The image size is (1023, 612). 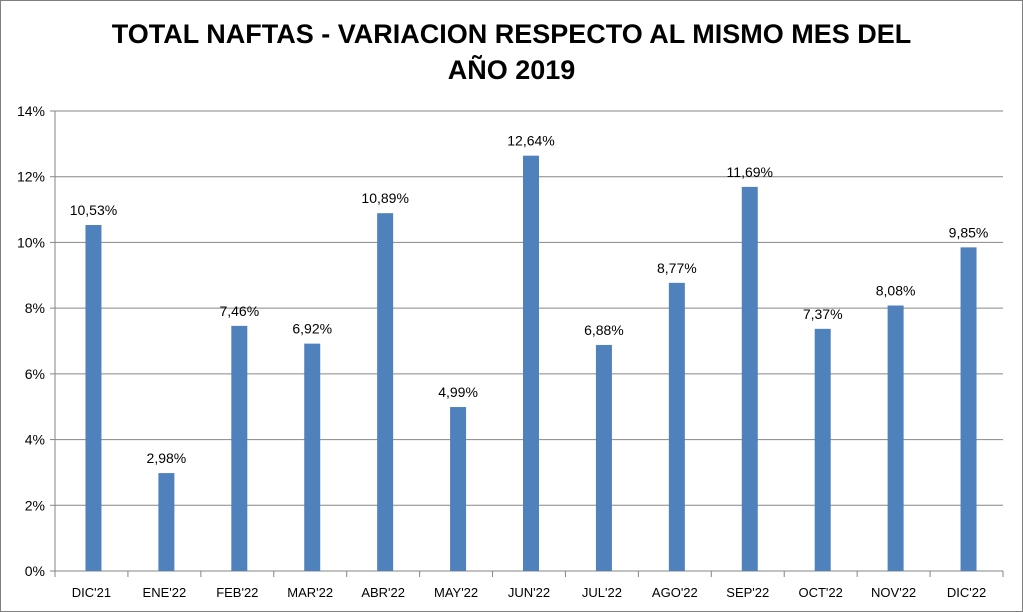 What do you see at coordinates (167, 458) in the screenshot?
I see `data-label: 2,98%` at bounding box center [167, 458].